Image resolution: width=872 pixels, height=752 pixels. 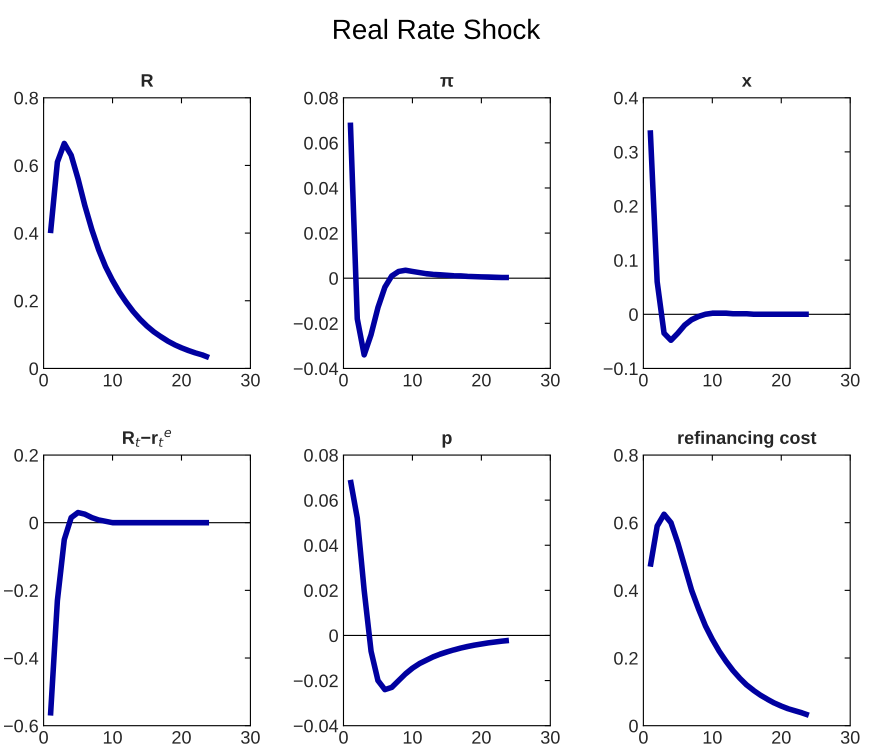 What do you see at coordinates (621, 369) in the screenshot?
I see `y-tick-label: −0.1` at bounding box center [621, 369].